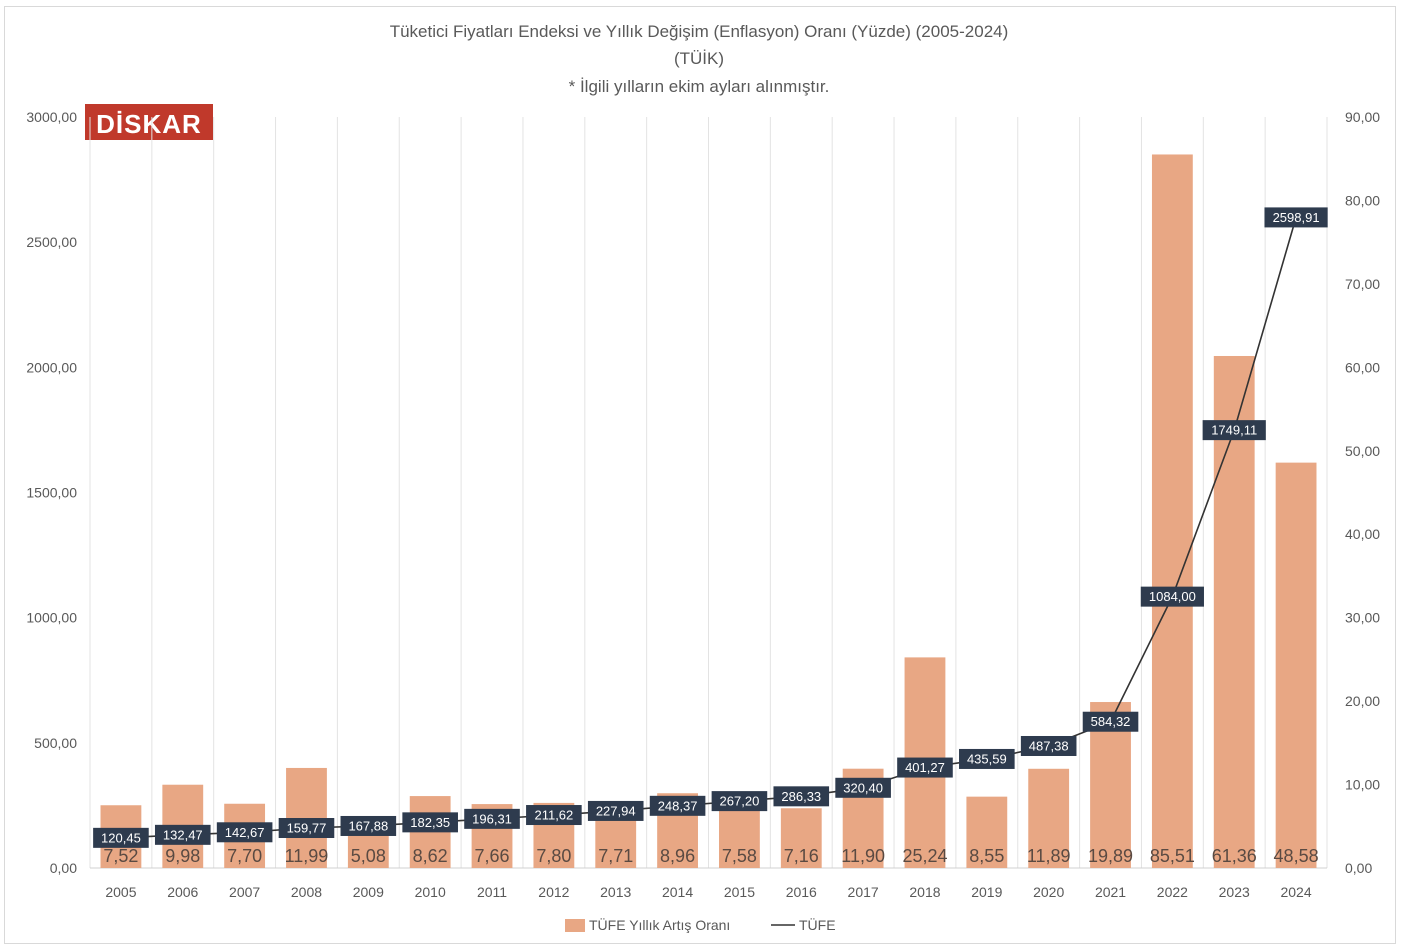 The height and width of the screenshot is (952, 1402). I want to click on line-data-label: 132,47, so click(183, 834).